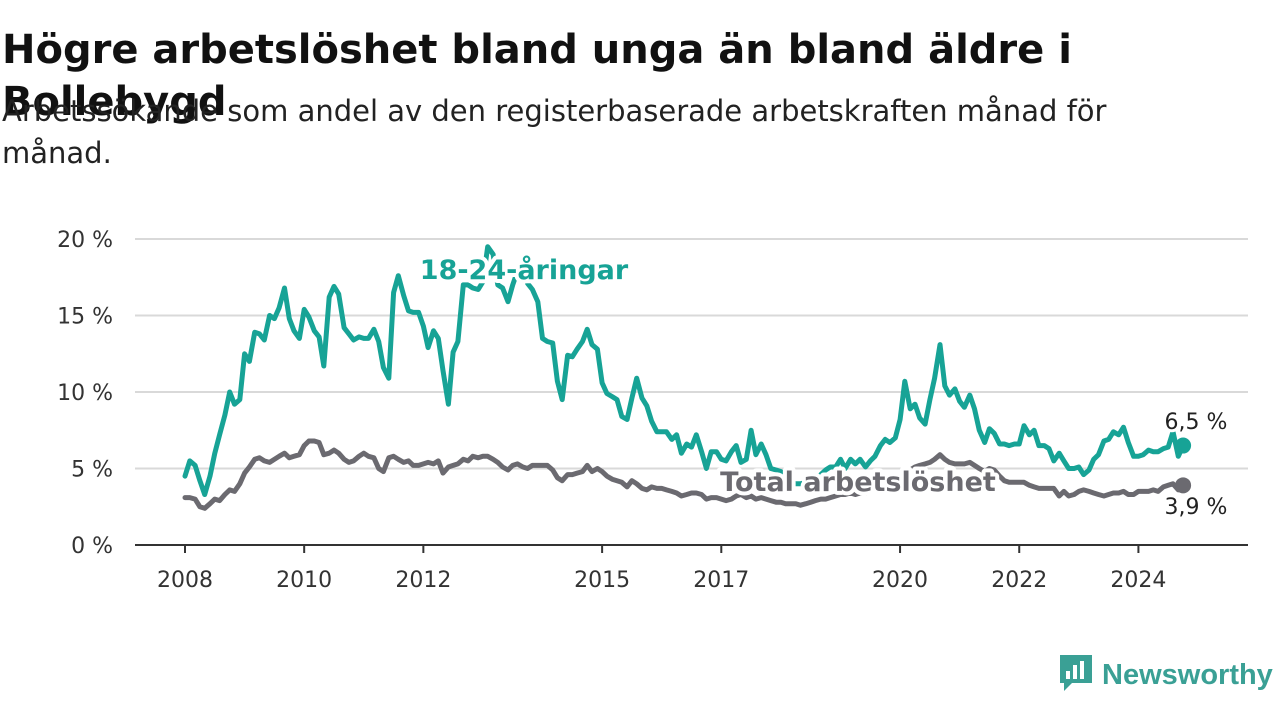 This screenshot has width=1280, height=720. What do you see at coordinates (900, 580) in the screenshot?
I see `x-tick-label: 2020` at bounding box center [900, 580].